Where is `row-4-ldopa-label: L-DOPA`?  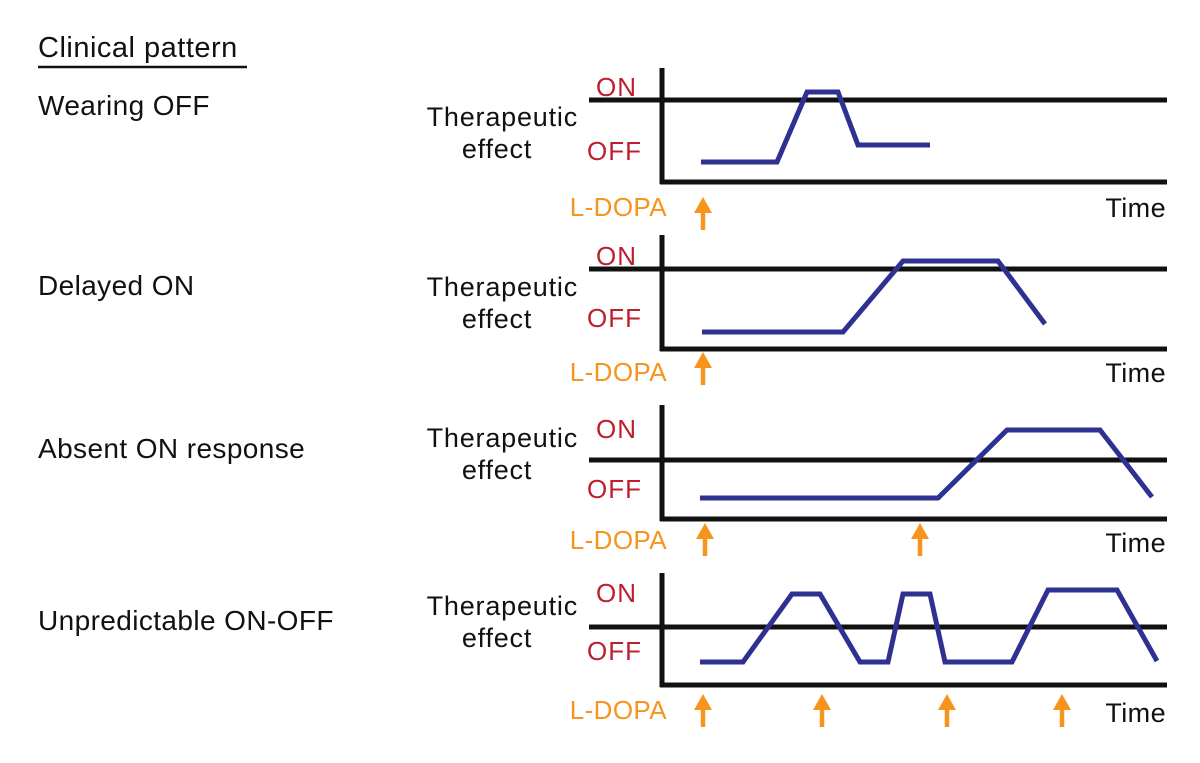 row-4-ldopa-label: L-DOPA is located at coordinates (619, 710).